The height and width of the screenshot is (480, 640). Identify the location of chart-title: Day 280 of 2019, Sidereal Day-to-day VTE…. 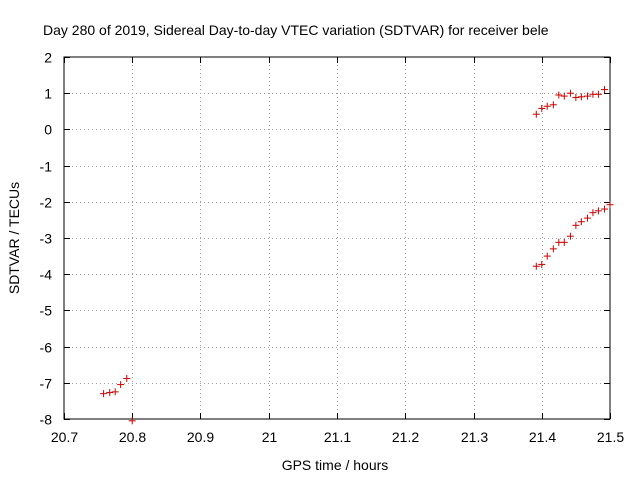
(296, 30).